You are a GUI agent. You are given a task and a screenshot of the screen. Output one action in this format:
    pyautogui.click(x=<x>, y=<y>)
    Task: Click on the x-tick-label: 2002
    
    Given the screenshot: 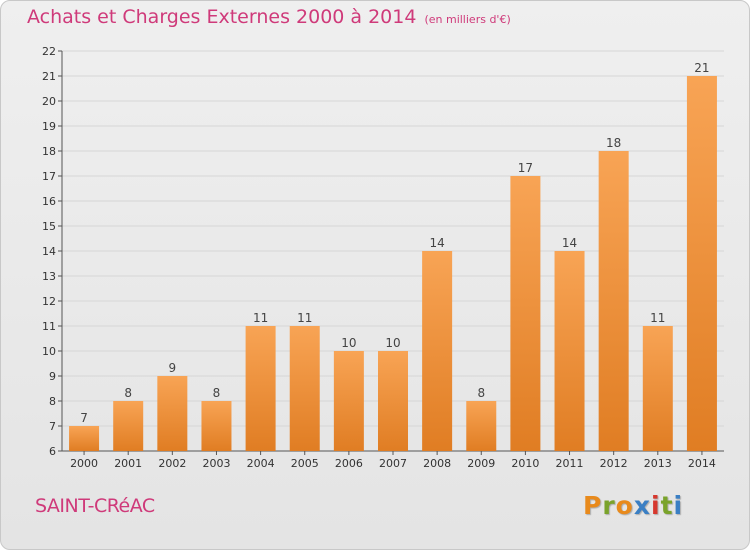 What is the action you would take?
    pyautogui.click(x=172, y=463)
    